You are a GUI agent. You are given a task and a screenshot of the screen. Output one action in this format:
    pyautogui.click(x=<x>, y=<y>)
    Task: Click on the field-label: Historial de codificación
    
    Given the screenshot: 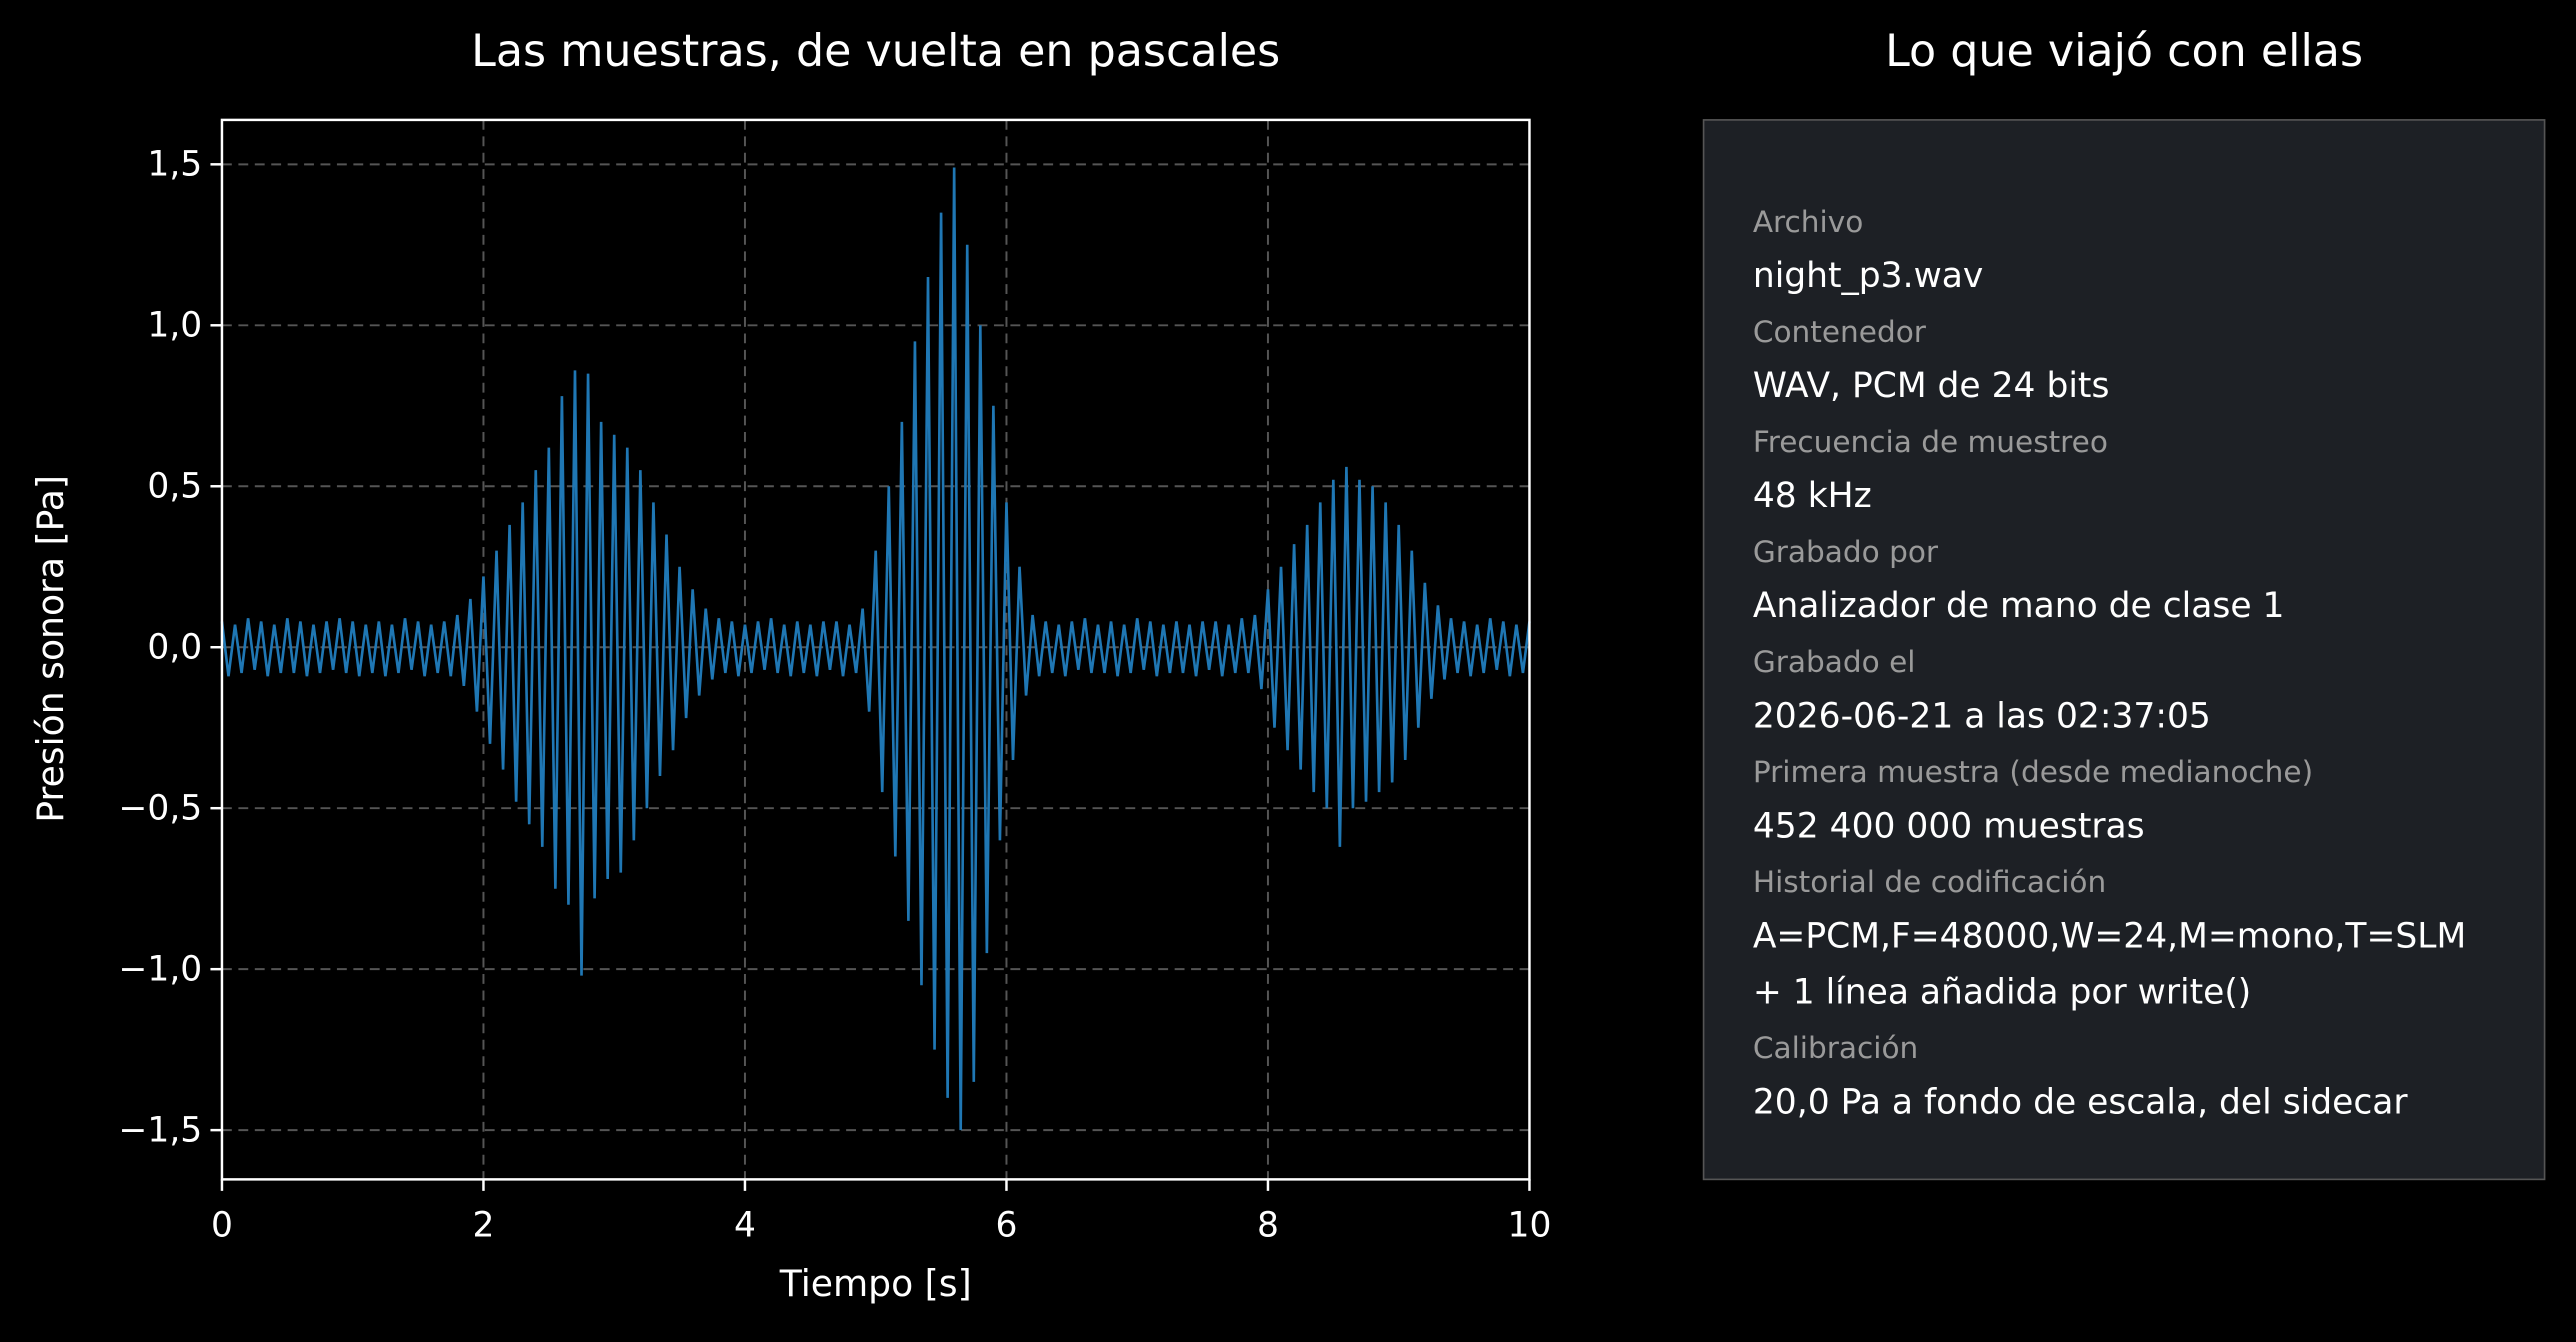 What is the action you would take?
    pyautogui.click(x=1929, y=882)
    